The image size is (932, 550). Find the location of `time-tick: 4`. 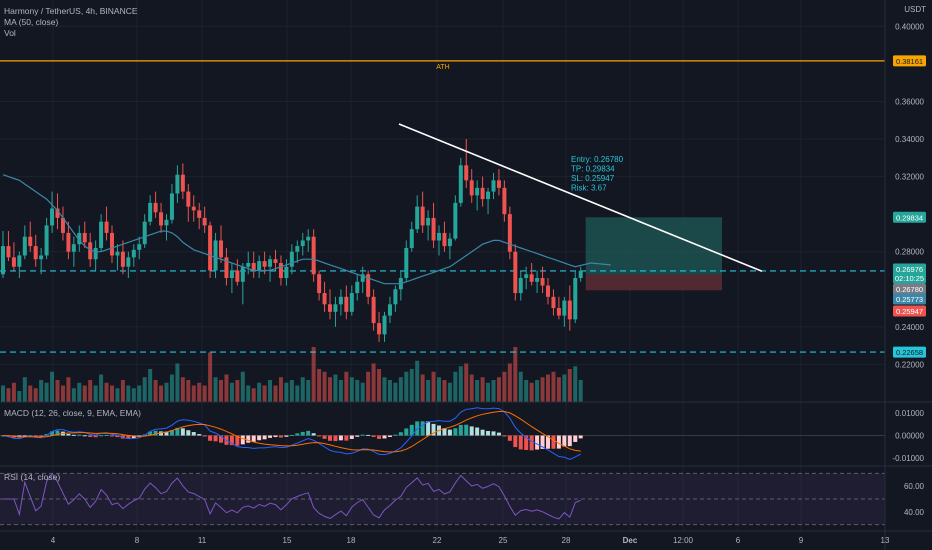

time-tick: 4 is located at coordinates (53, 540).